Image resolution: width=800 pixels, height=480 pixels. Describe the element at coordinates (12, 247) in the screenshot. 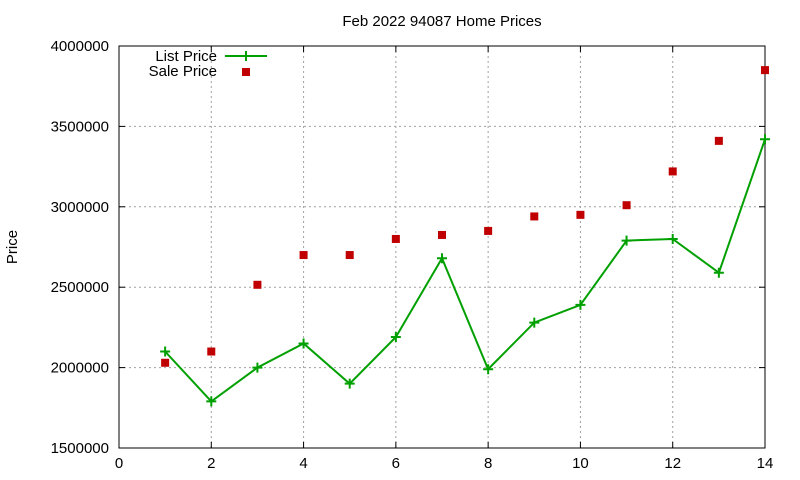

I see `y-axis-label: Price` at that location.